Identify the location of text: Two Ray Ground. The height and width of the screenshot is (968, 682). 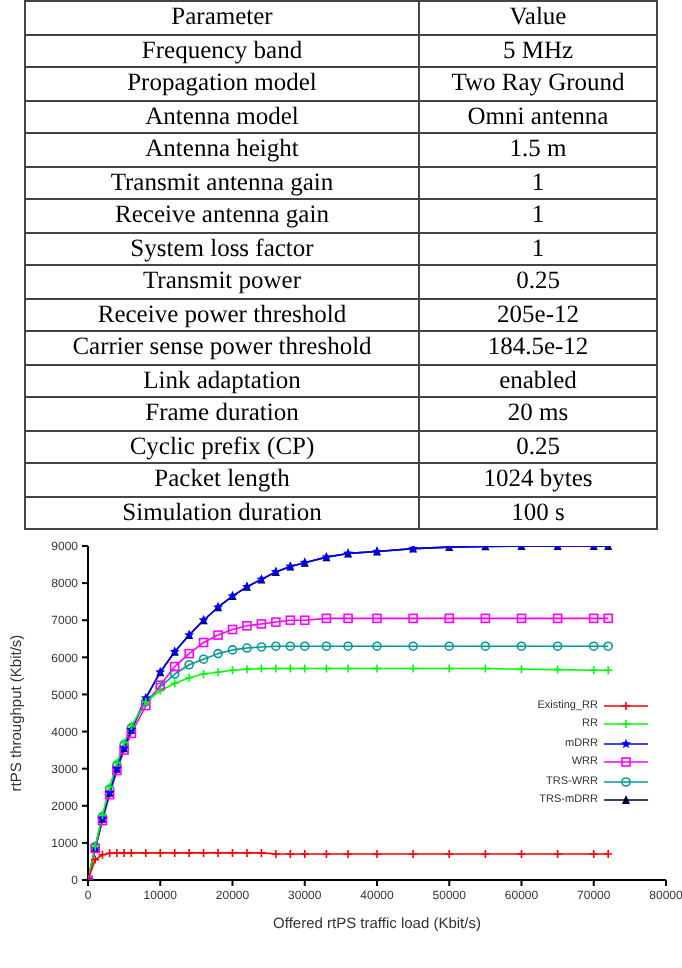
(538, 83).